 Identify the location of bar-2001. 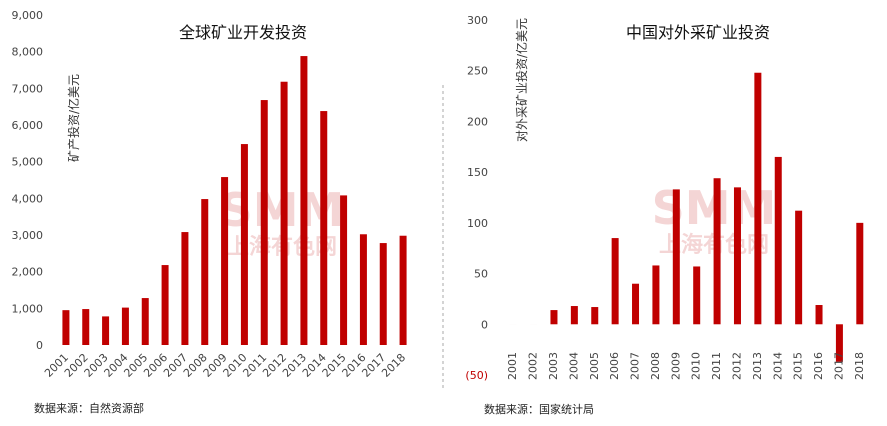
(66, 327).